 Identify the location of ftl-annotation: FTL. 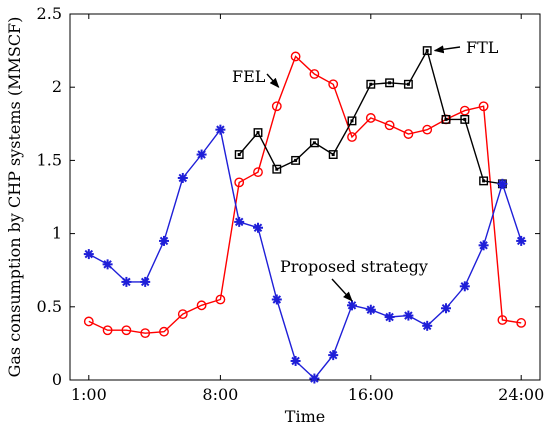
(466, 47).